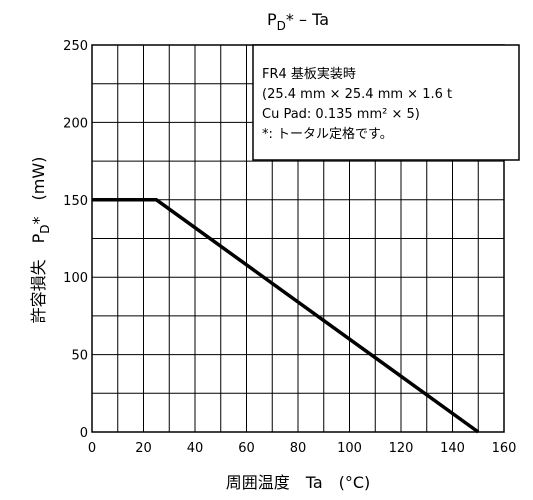 The image size is (533, 500). I want to click on chart-title-suffix: * – Ta, so click(307, 19).